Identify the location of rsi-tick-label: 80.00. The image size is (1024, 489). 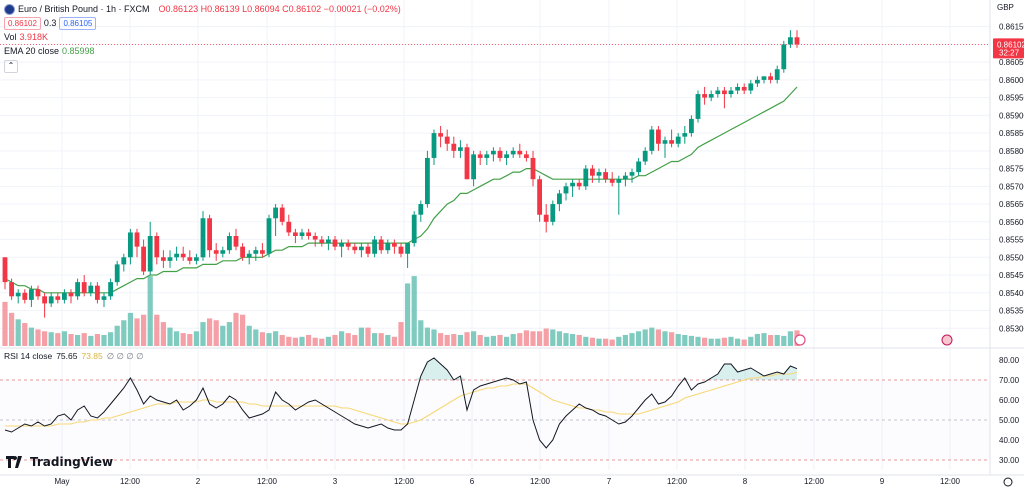
(1009, 360).